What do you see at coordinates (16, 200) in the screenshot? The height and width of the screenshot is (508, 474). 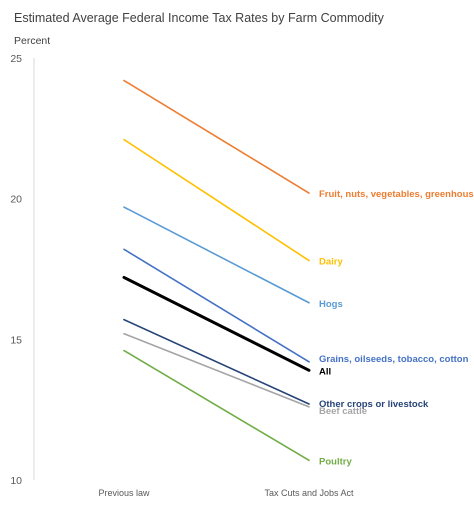 I see `y-tick-label: 20` at bounding box center [16, 200].